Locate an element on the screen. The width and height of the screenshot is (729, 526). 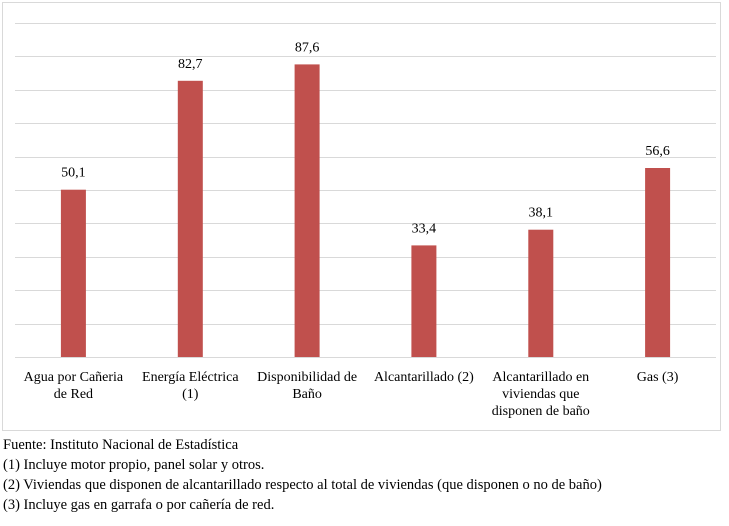
category-label-line: Alcantarillado (2) is located at coordinates (424, 377).